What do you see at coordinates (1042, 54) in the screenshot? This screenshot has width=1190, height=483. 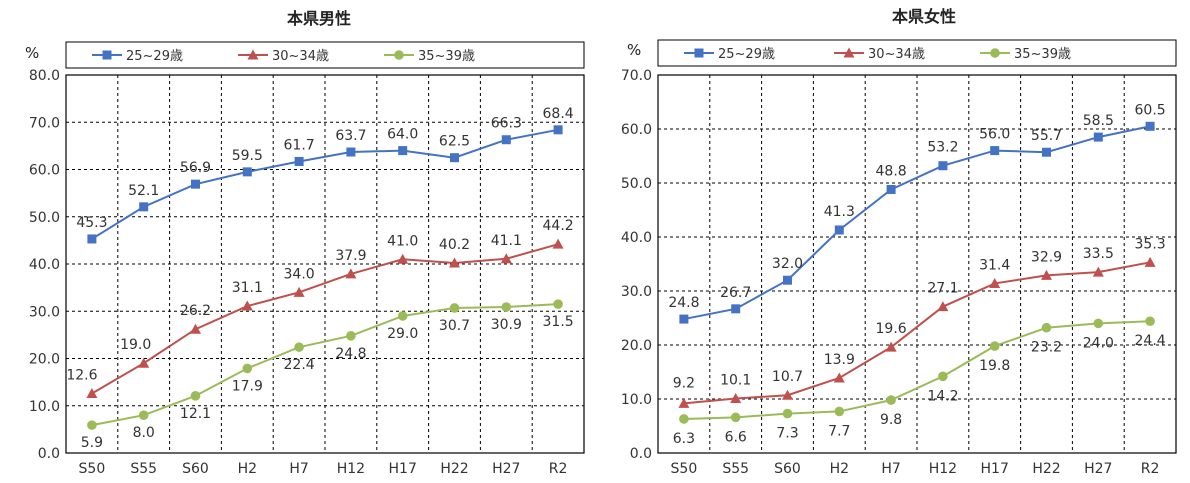 I see `legend-label: 35~39歳` at bounding box center [1042, 54].